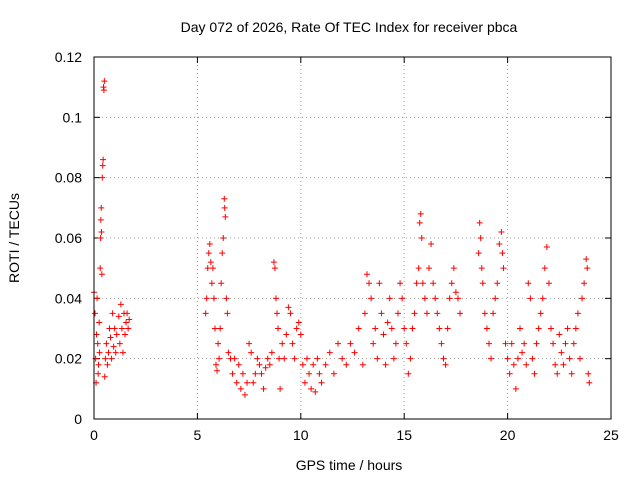  What do you see at coordinates (73, 117) in the screenshot?
I see `y-tick-label: 0.1` at bounding box center [73, 117].